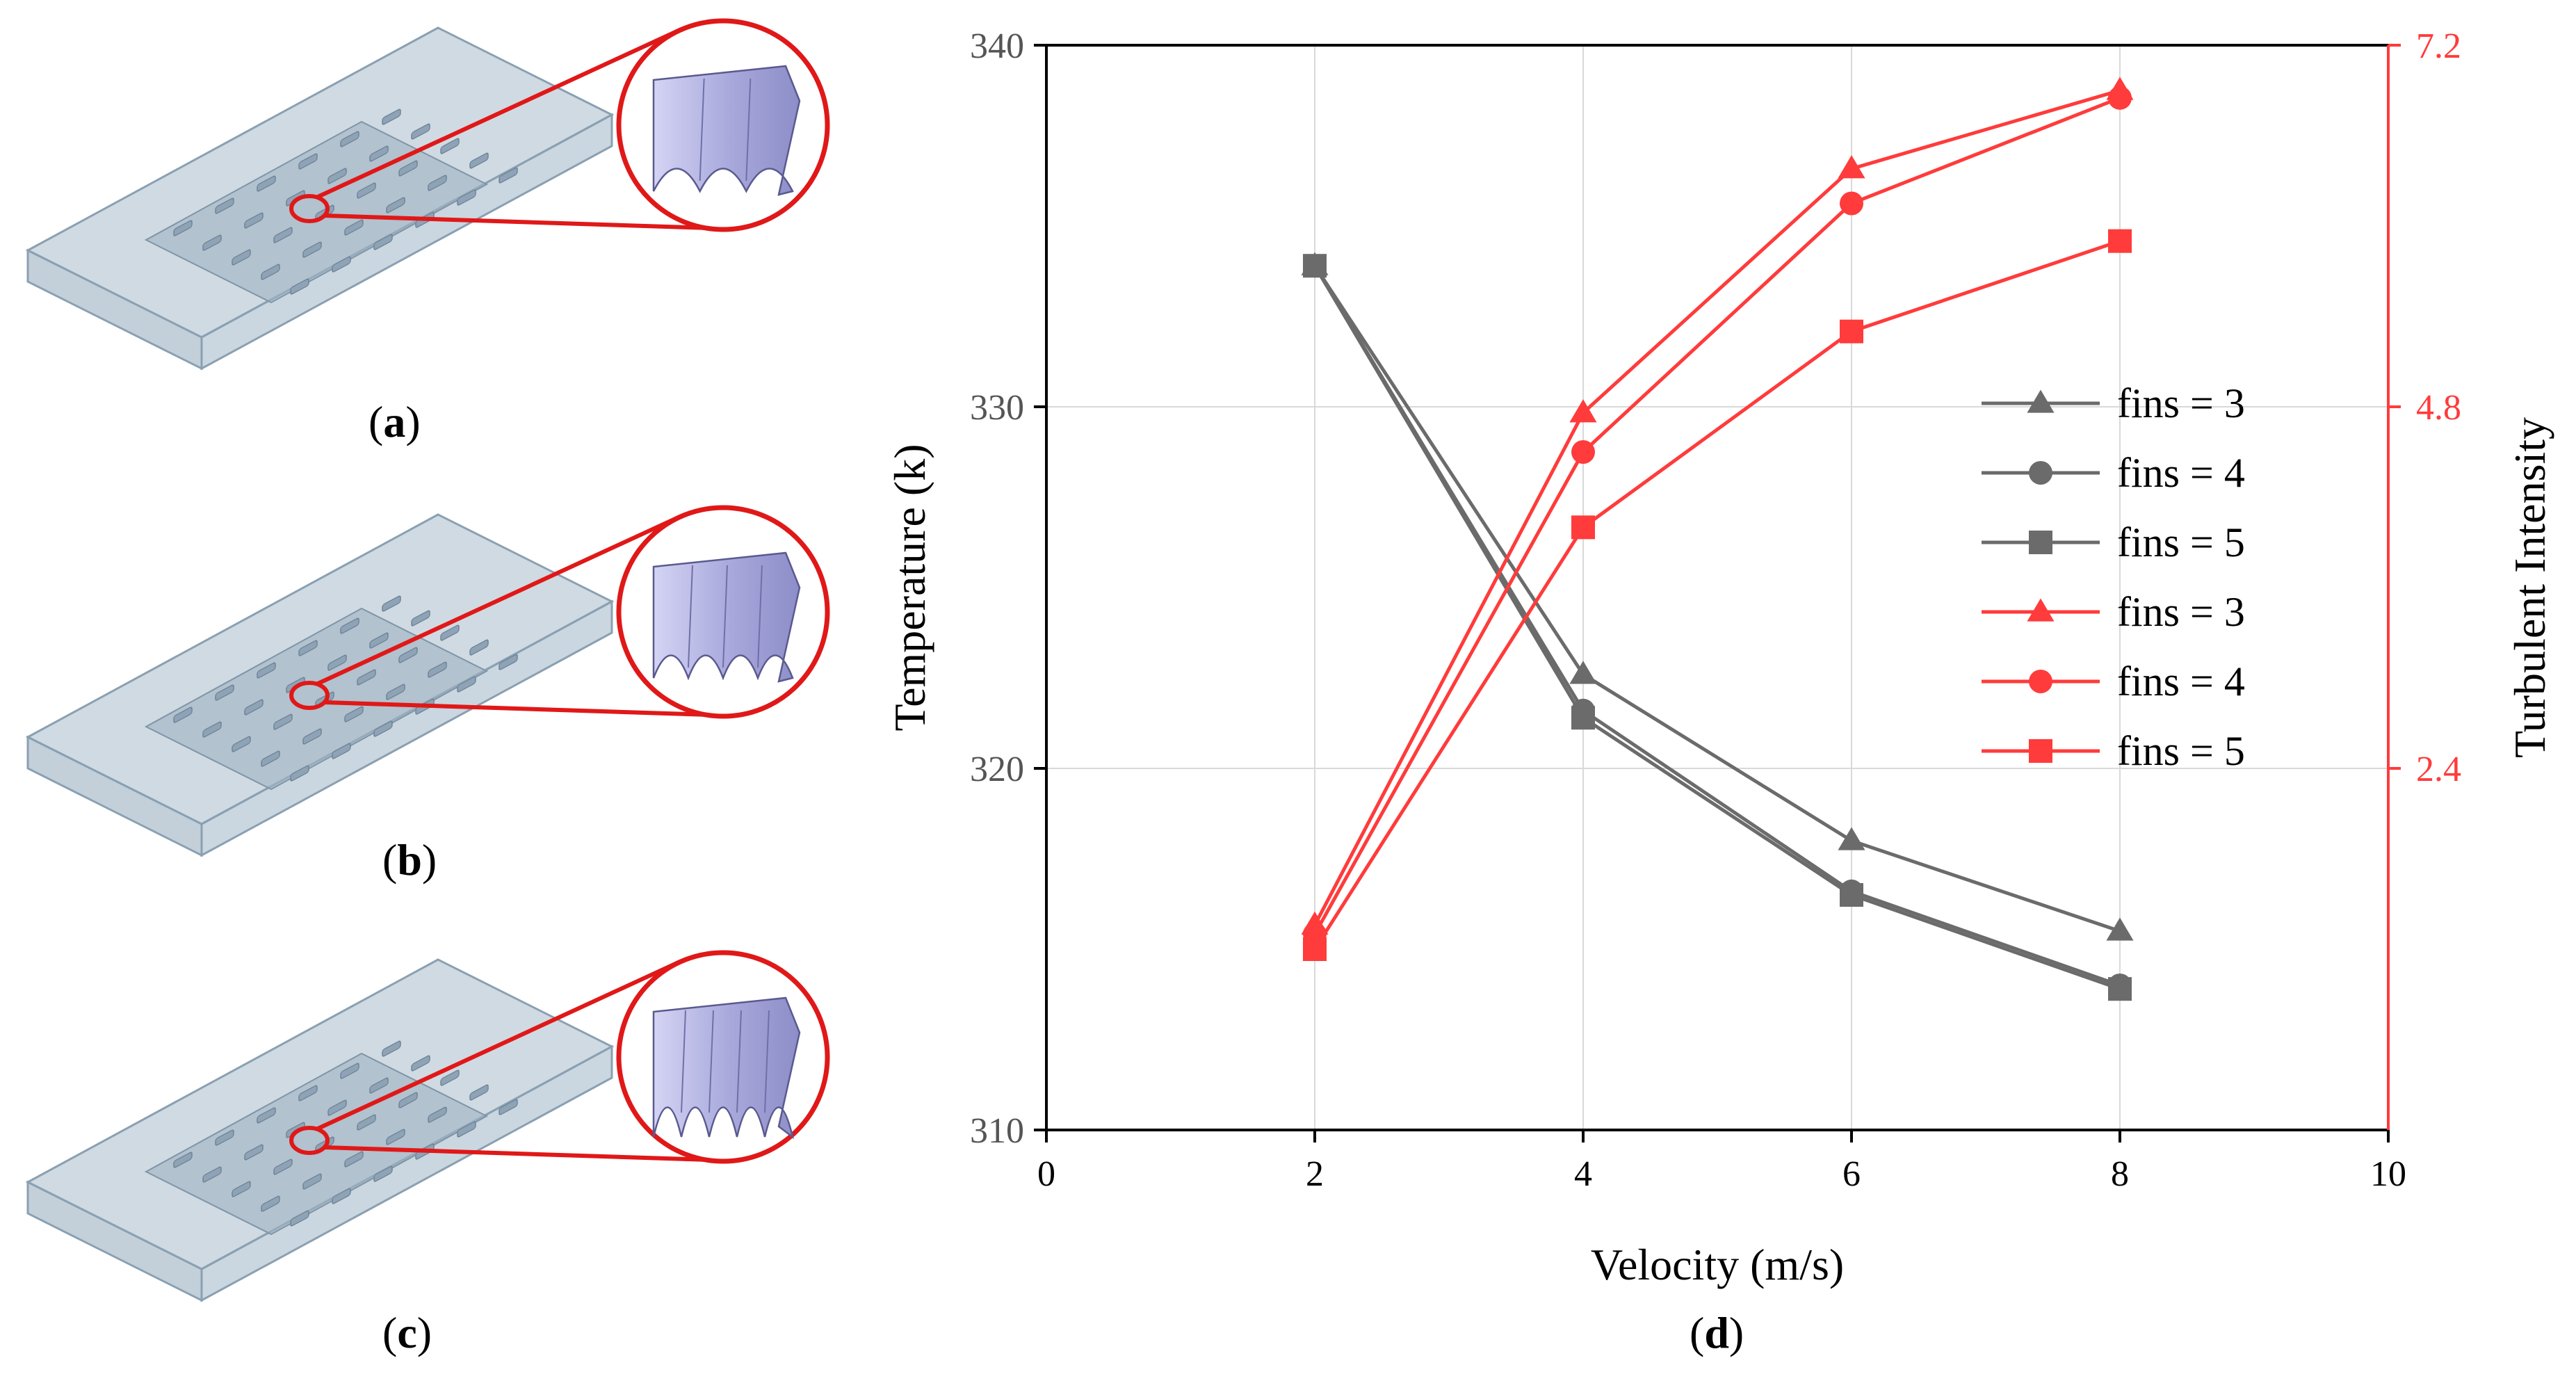 The width and height of the screenshot is (2576, 1381). I want to click on y-tick-label: 310, so click(997, 1131).